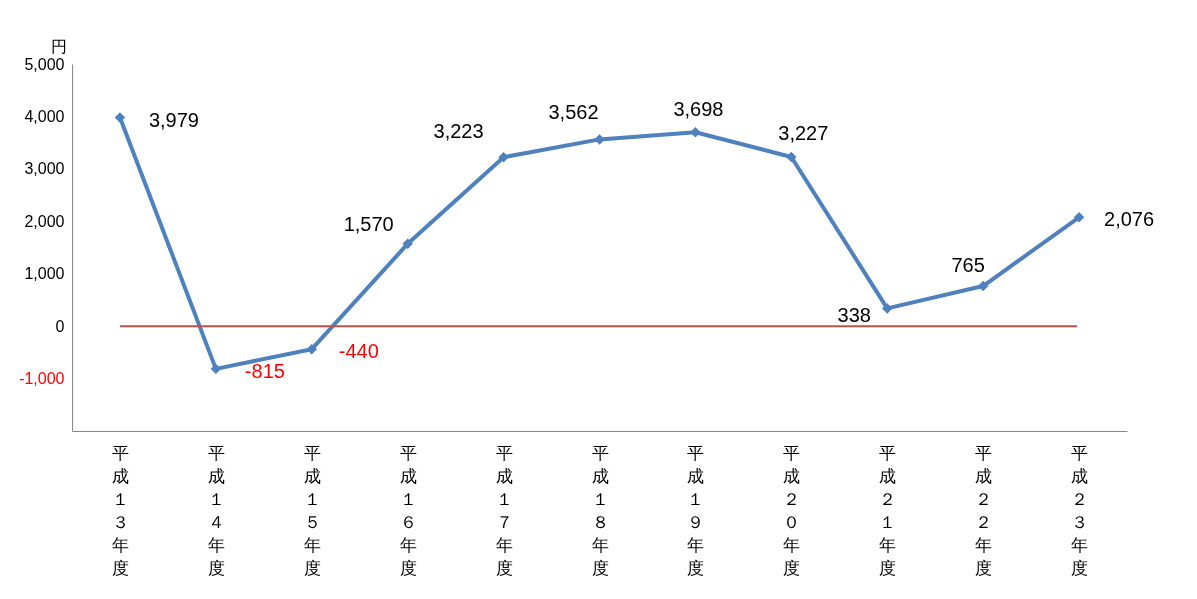 This screenshot has width=1197, height=599. I want to click on y-tick-label: -1,000, so click(42, 379).